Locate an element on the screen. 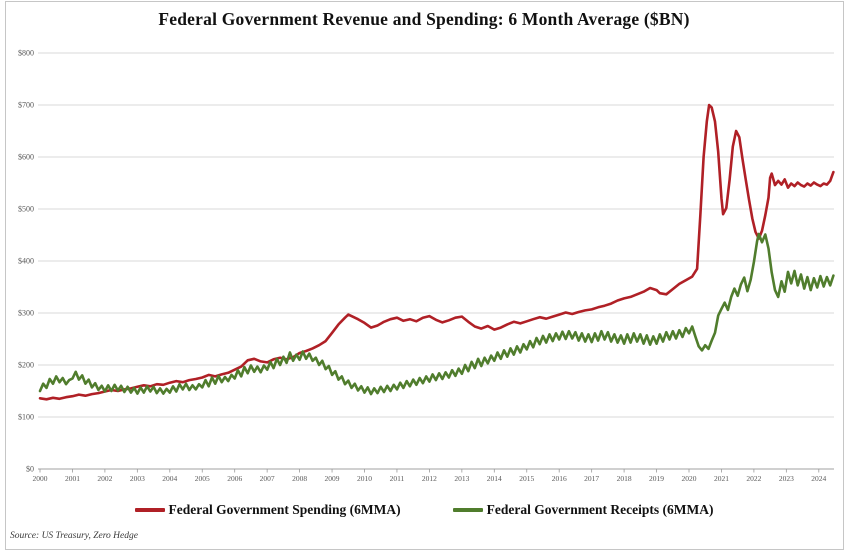  y-axis-labels: $800 $700 $600 $500 $400 $300 $200 $100 $0 is located at coordinates (26, 261).